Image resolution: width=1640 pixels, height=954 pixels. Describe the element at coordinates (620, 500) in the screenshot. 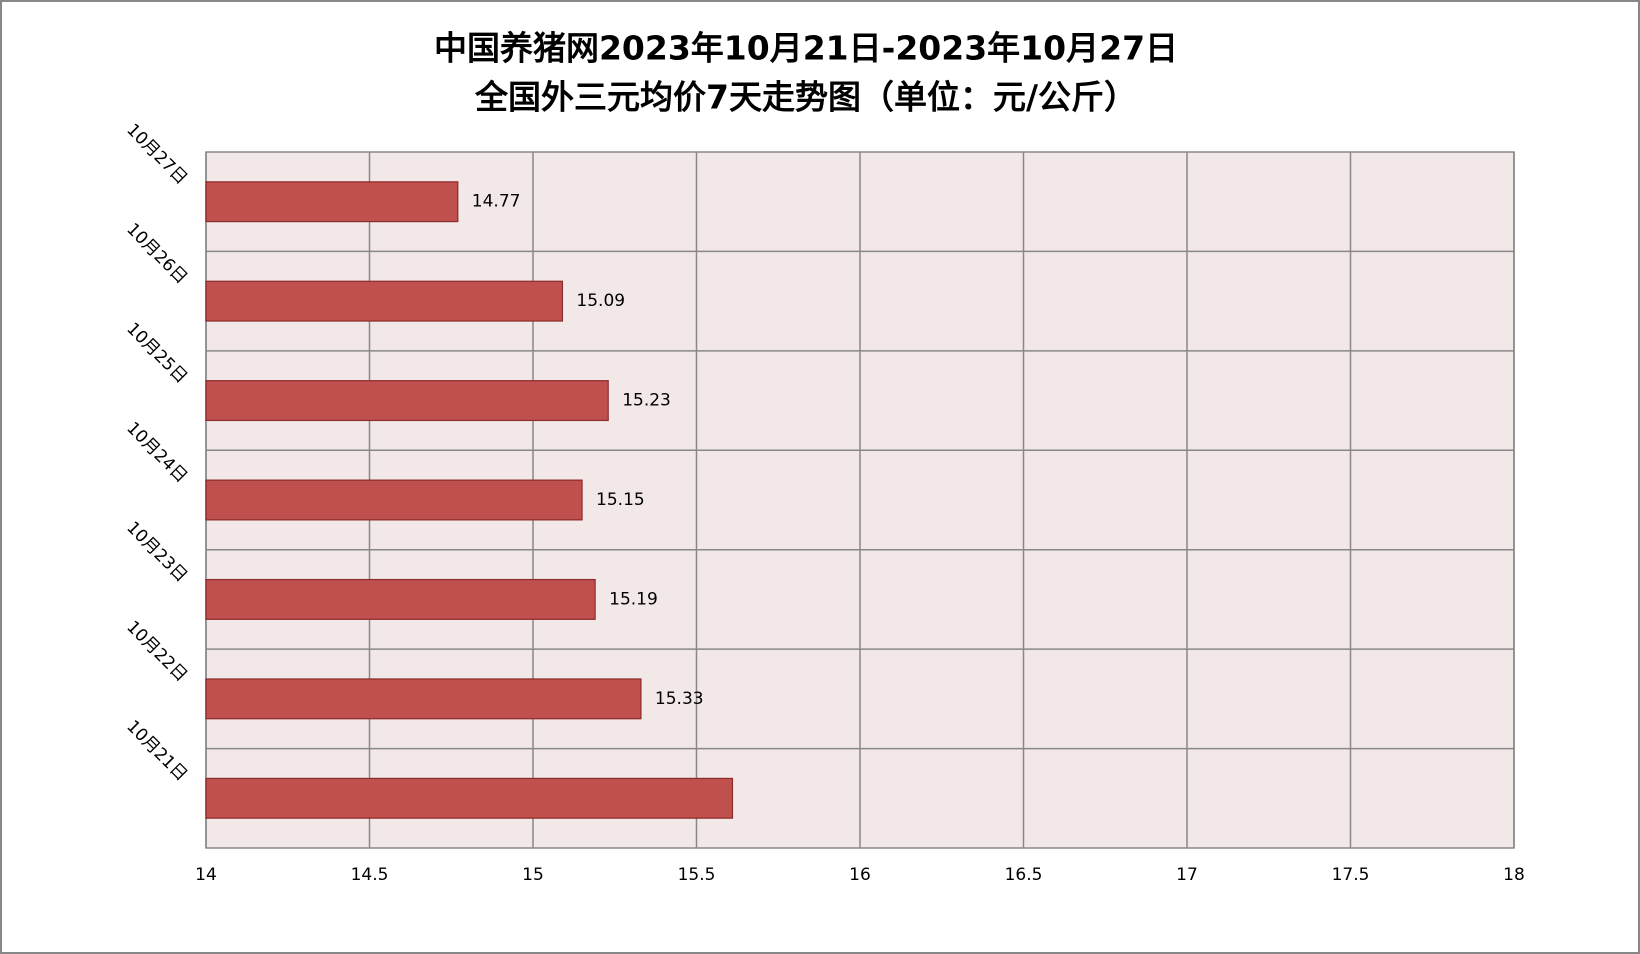

I see `value-label: 15.15` at that location.